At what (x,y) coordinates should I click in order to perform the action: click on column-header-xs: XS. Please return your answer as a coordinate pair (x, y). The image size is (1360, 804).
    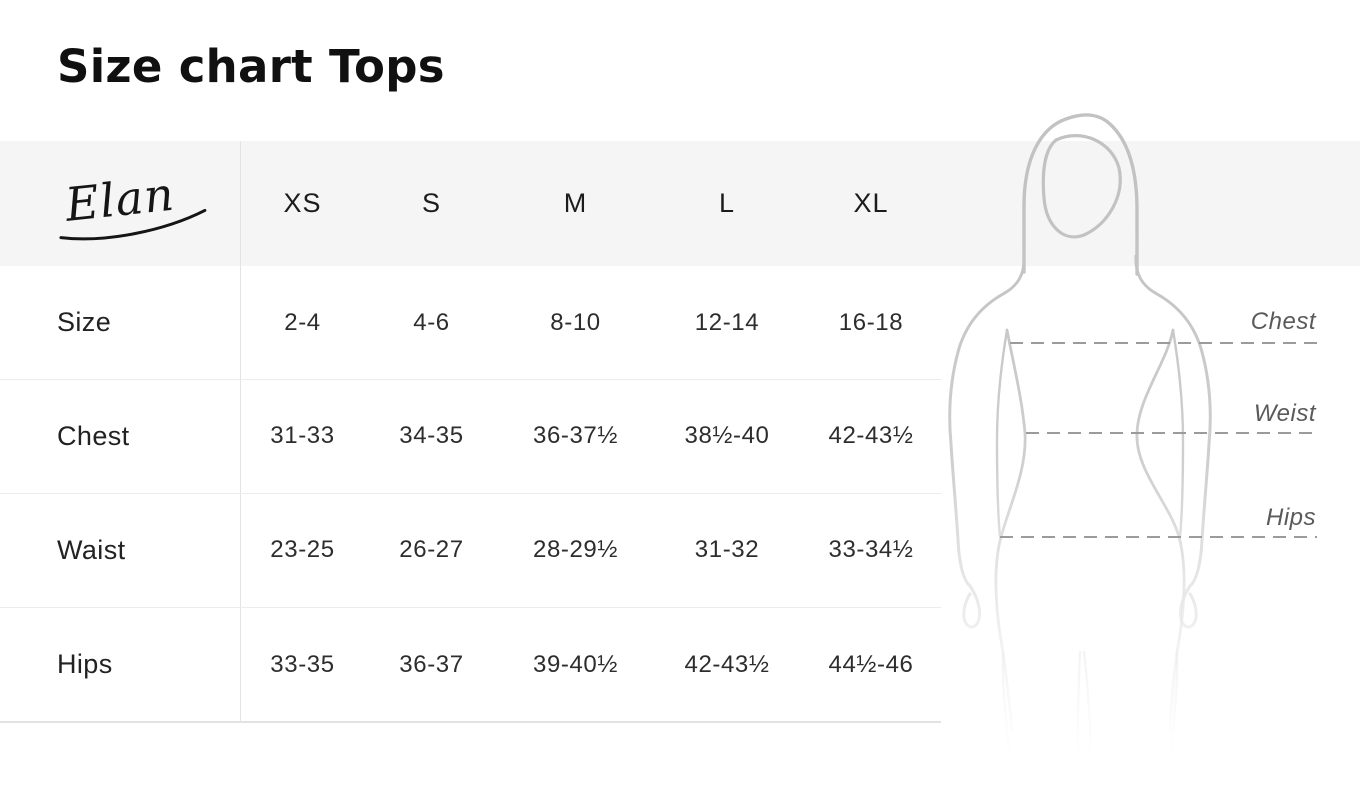
    Looking at the image, I should click on (302, 203).